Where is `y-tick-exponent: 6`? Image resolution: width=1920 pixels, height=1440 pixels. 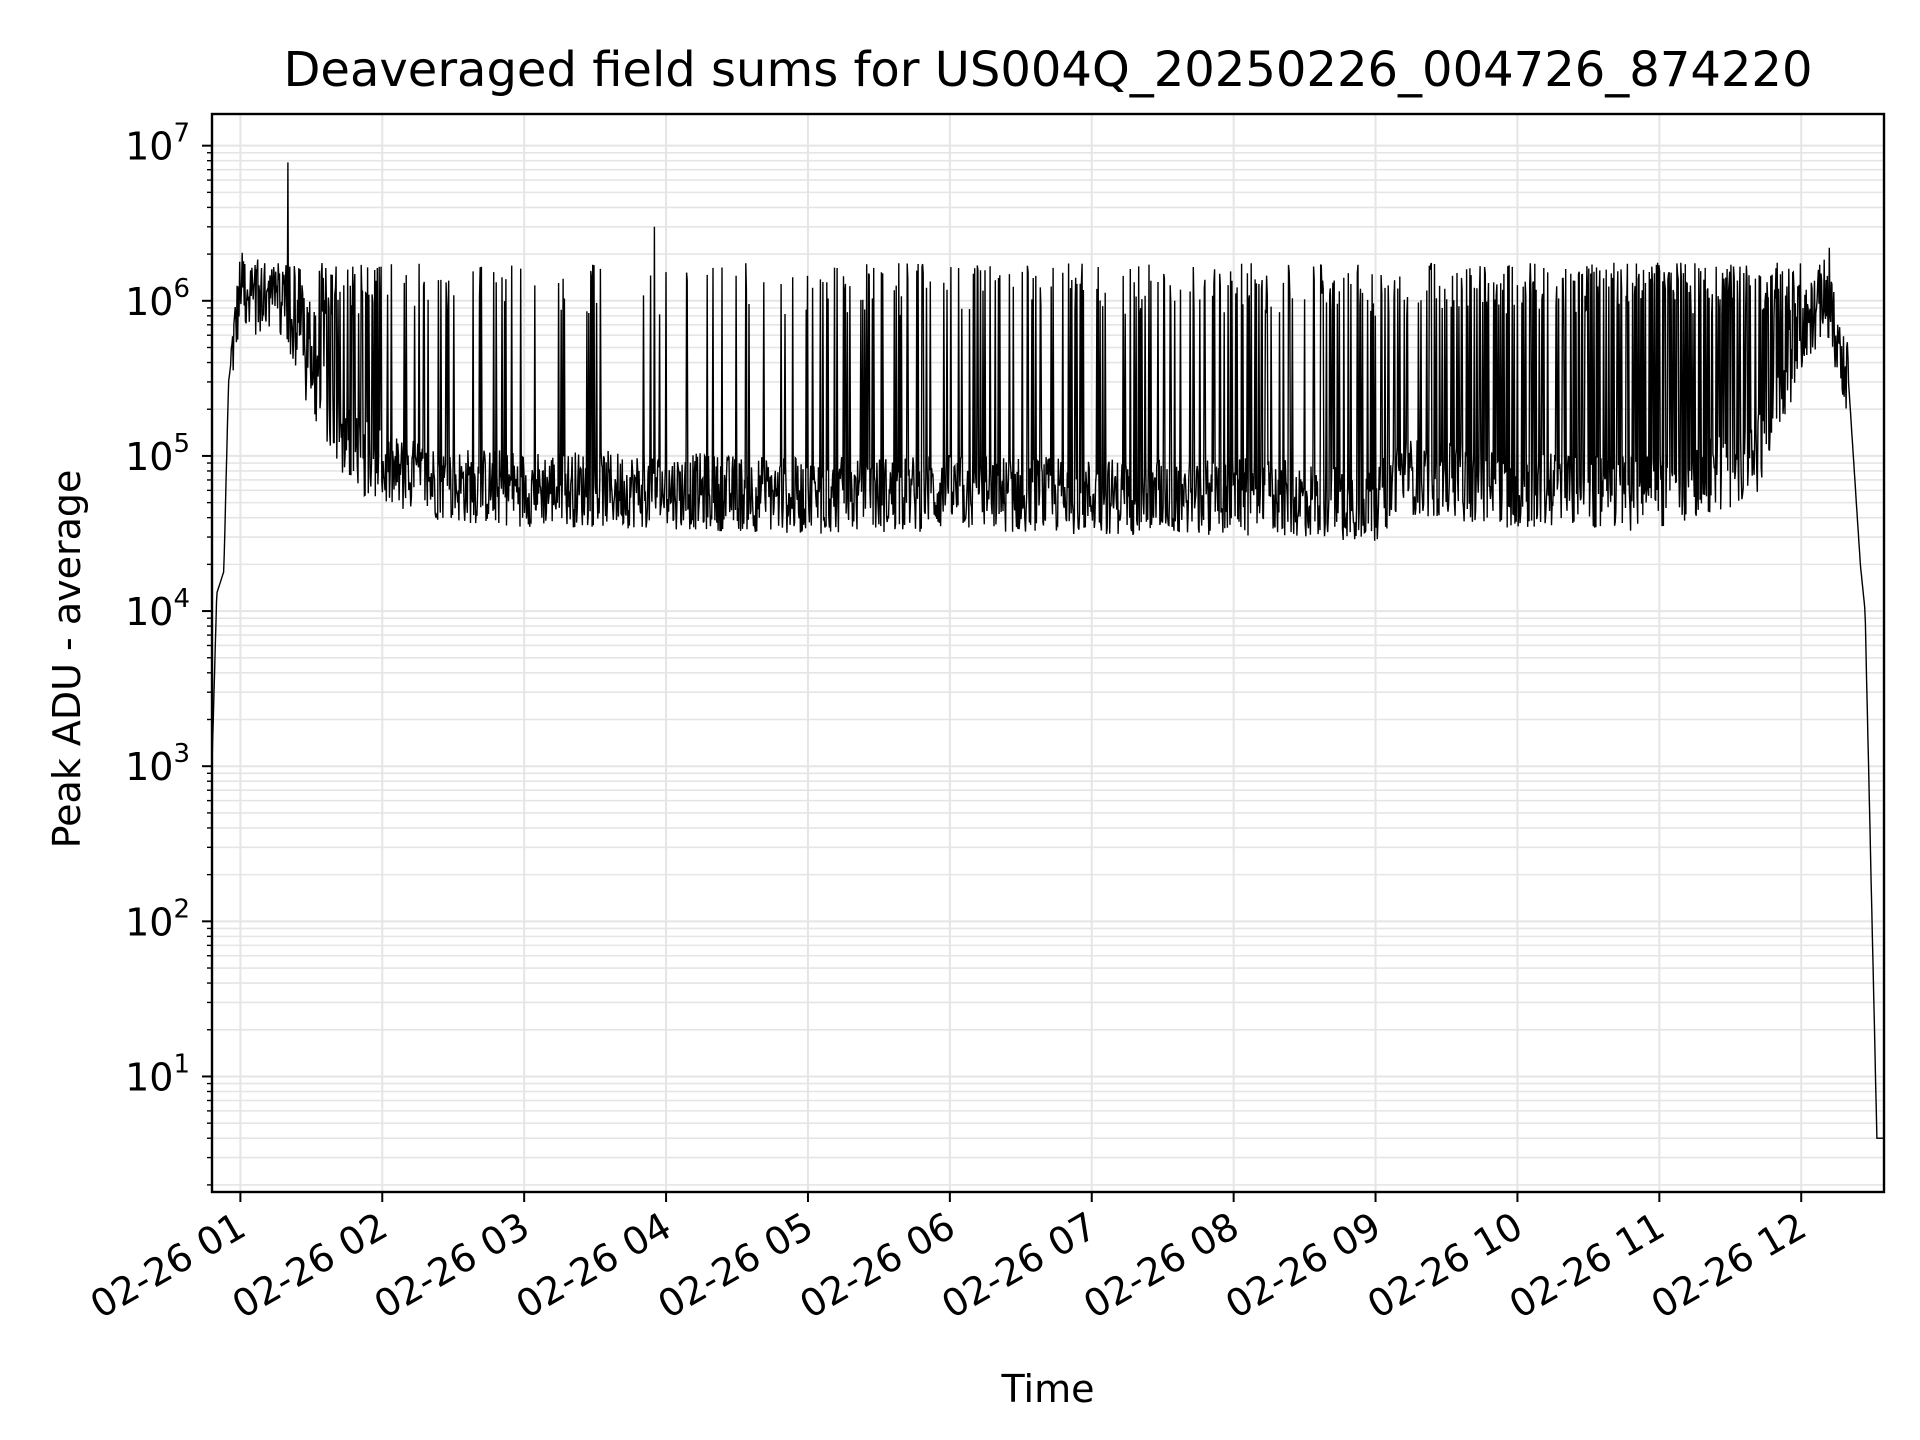
y-tick-exponent: 6 is located at coordinates (181, 289).